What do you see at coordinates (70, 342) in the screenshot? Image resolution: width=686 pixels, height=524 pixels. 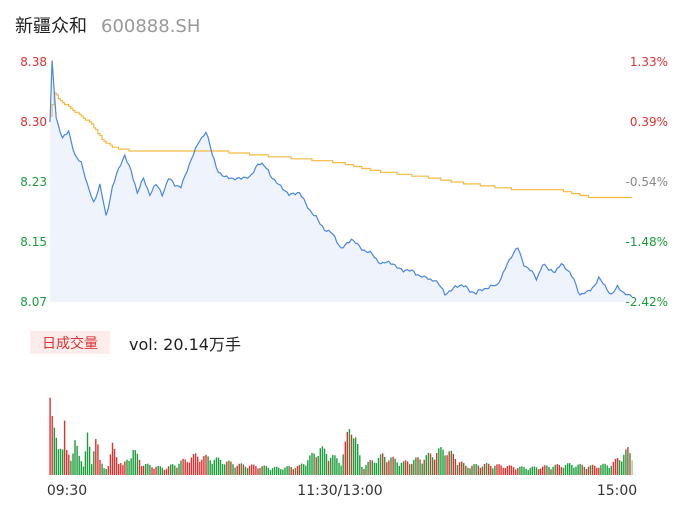 I see `volume-tab: 日成交量` at bounding box center [70, 342].